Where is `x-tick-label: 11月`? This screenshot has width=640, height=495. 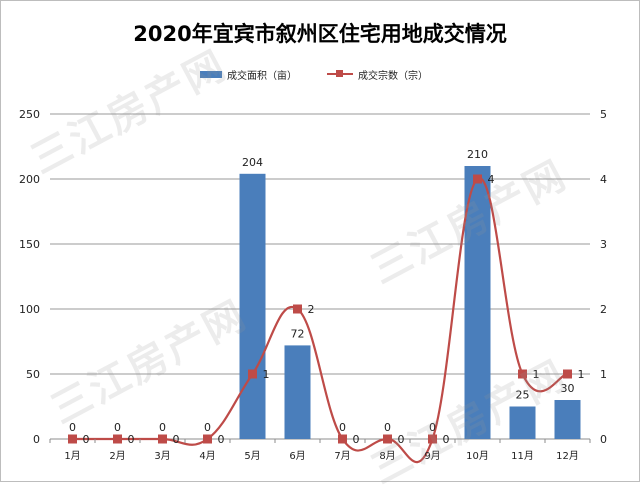 x-tick-label: 11月 is located at coordinates (522, 456).